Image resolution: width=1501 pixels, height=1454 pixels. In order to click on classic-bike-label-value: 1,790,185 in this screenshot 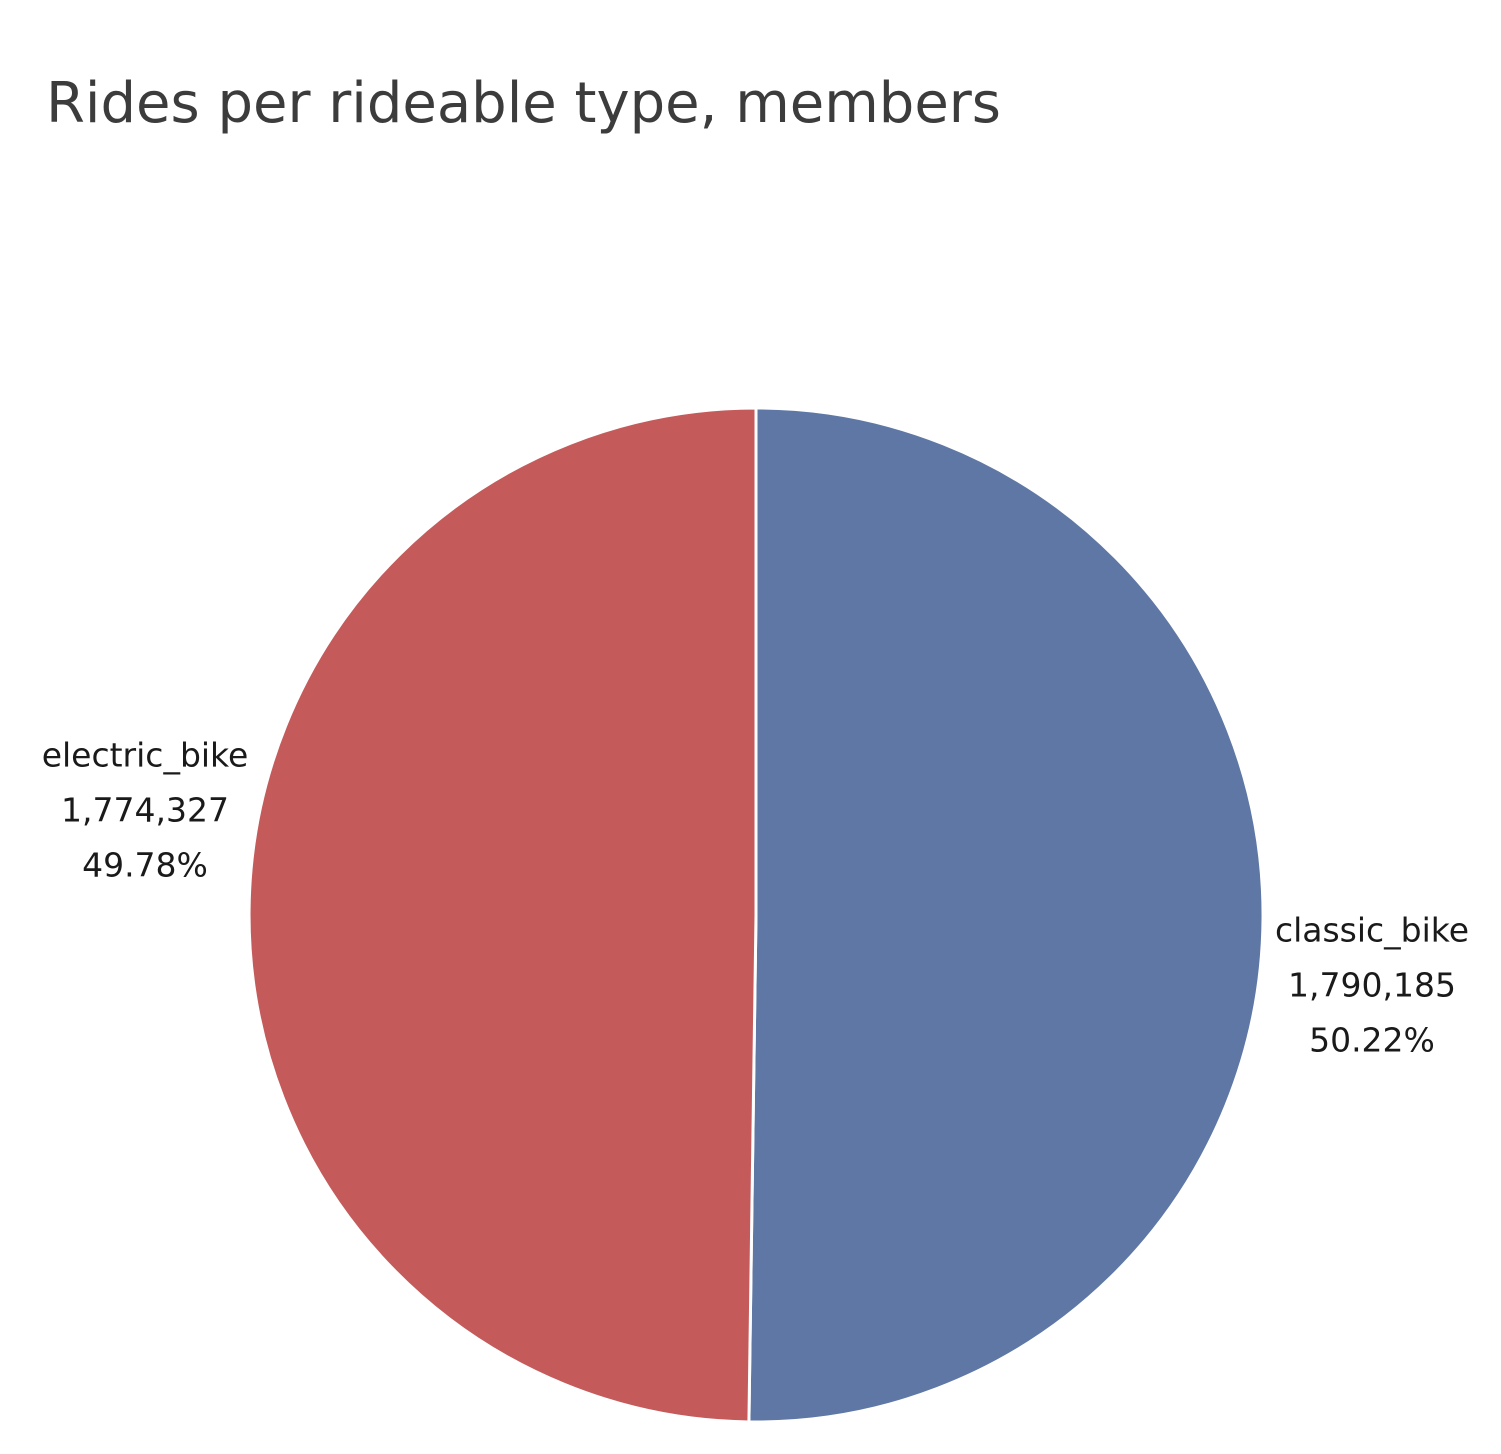, I will do `click(1372, 985)`.